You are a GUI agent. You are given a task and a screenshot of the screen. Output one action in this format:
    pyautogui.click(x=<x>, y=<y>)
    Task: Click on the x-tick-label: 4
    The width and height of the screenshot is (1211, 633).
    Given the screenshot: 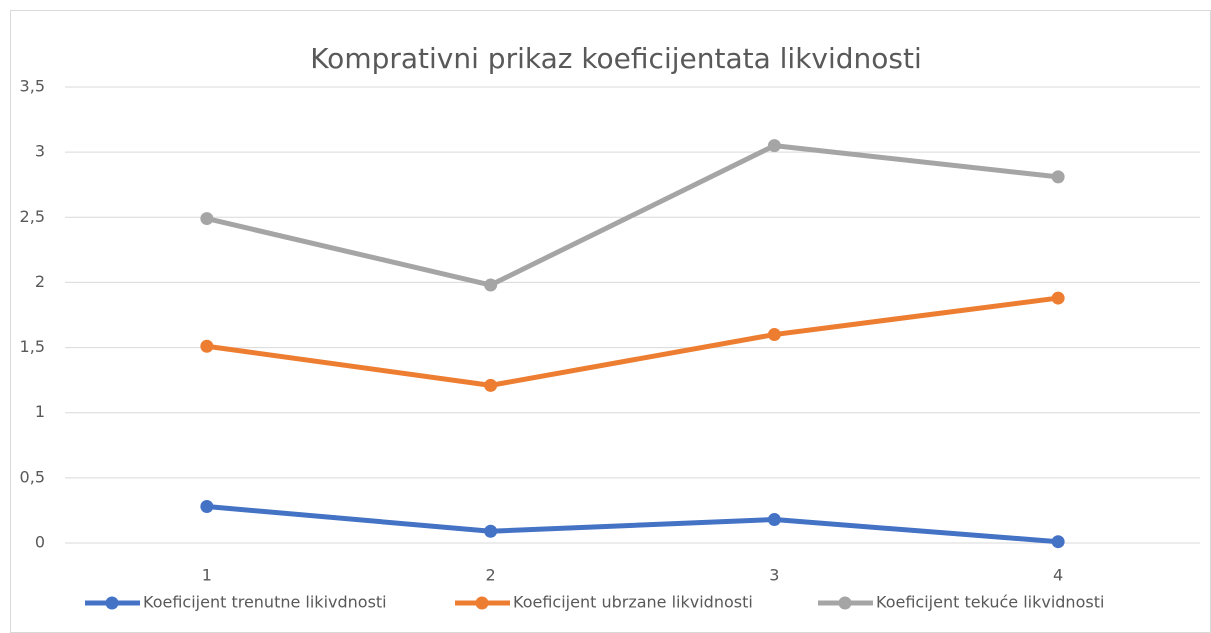 What is the action you would take?
    pyautogui.click(x=1058, y=575)
    